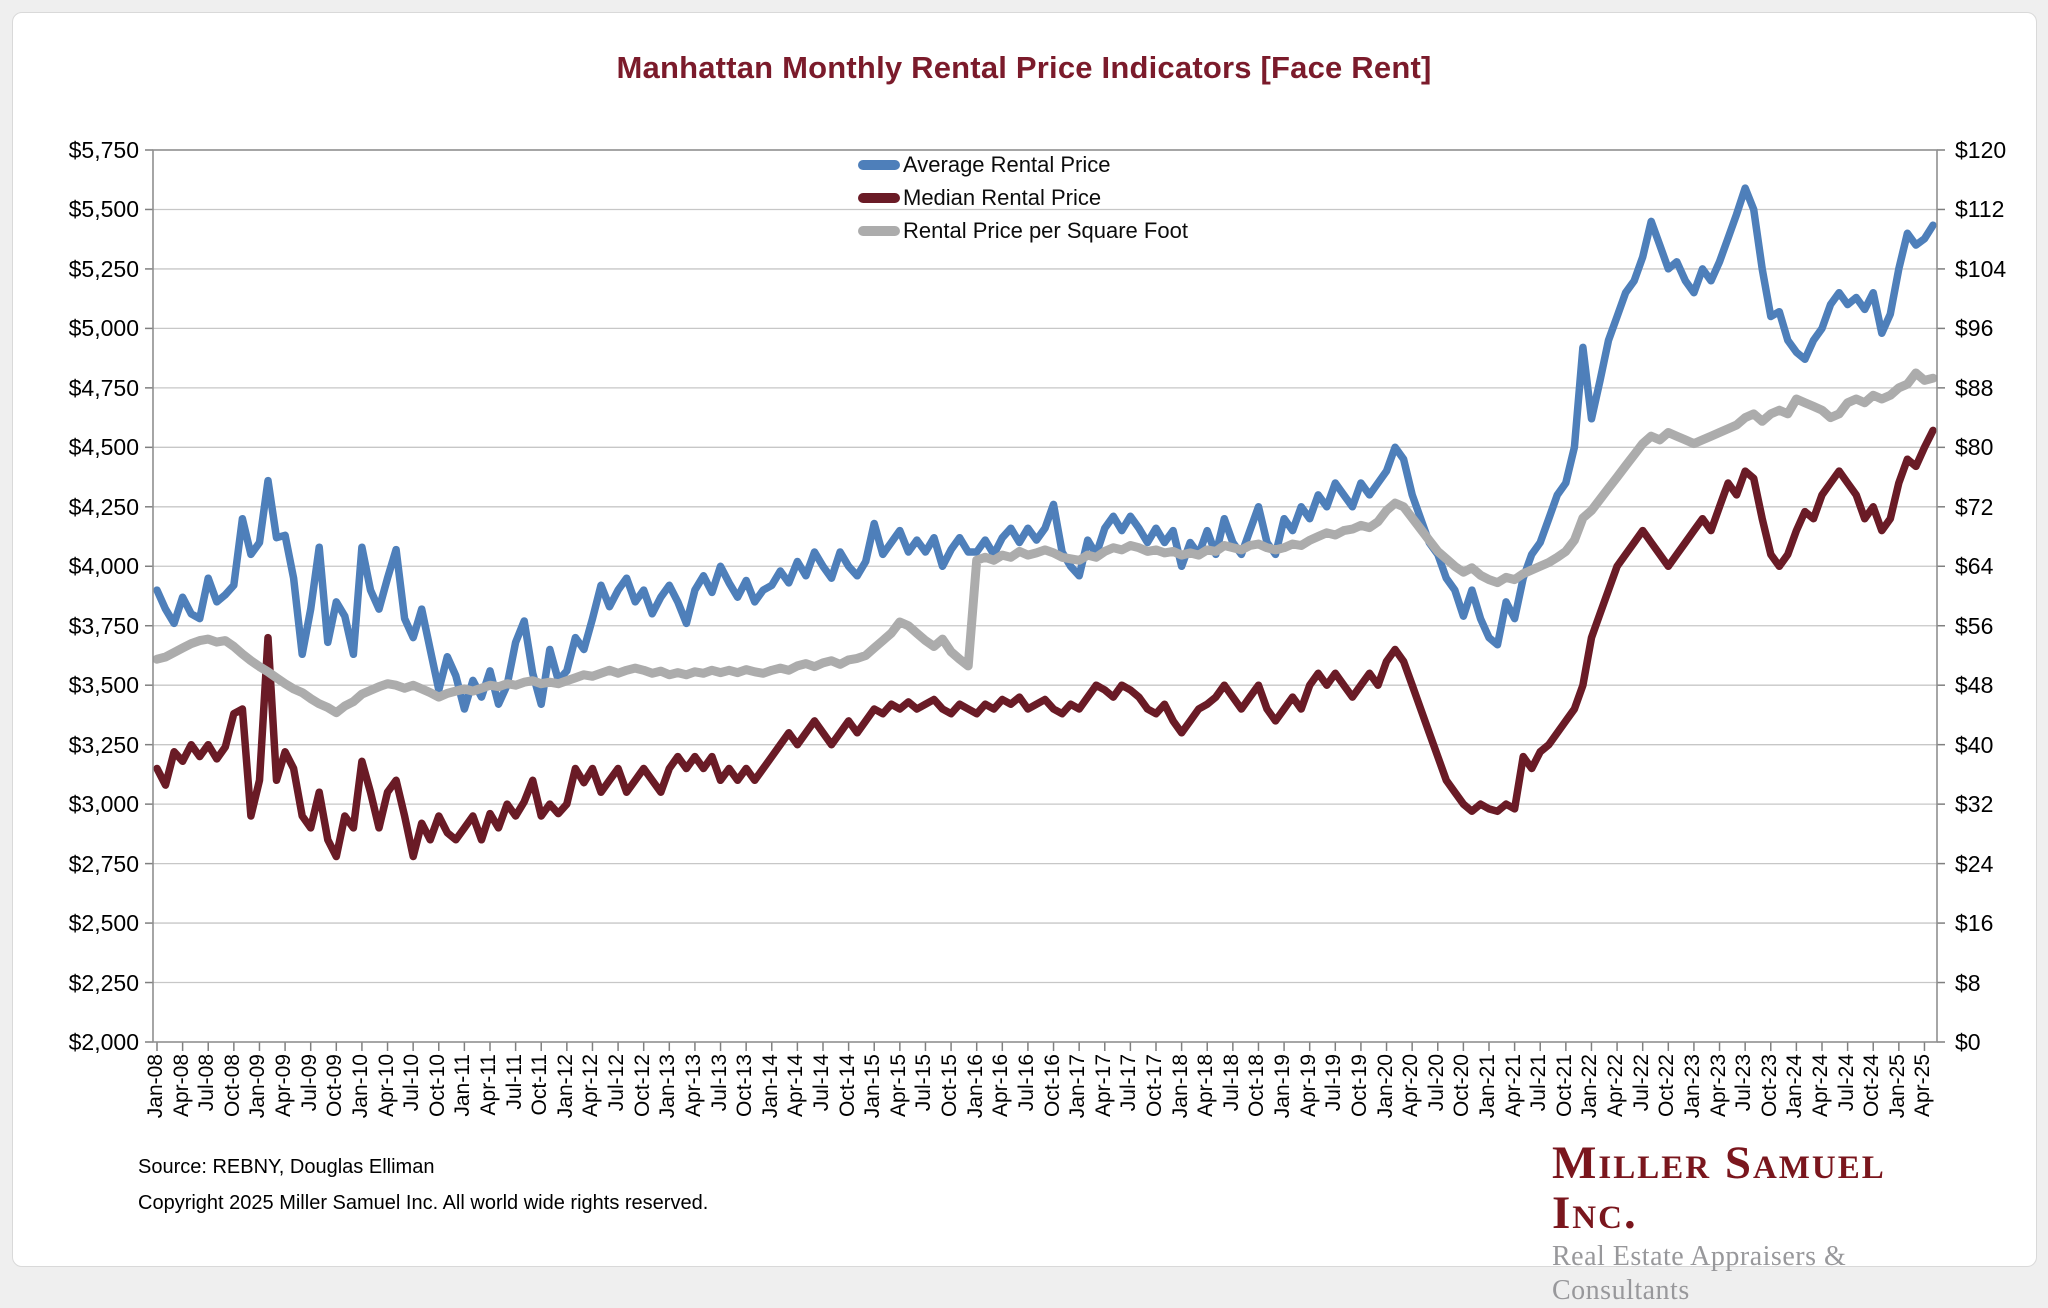  Describe the element at coordinates (1052, 1086) in the screenshot. I see `x-axis-label: Oct-16` at that location.